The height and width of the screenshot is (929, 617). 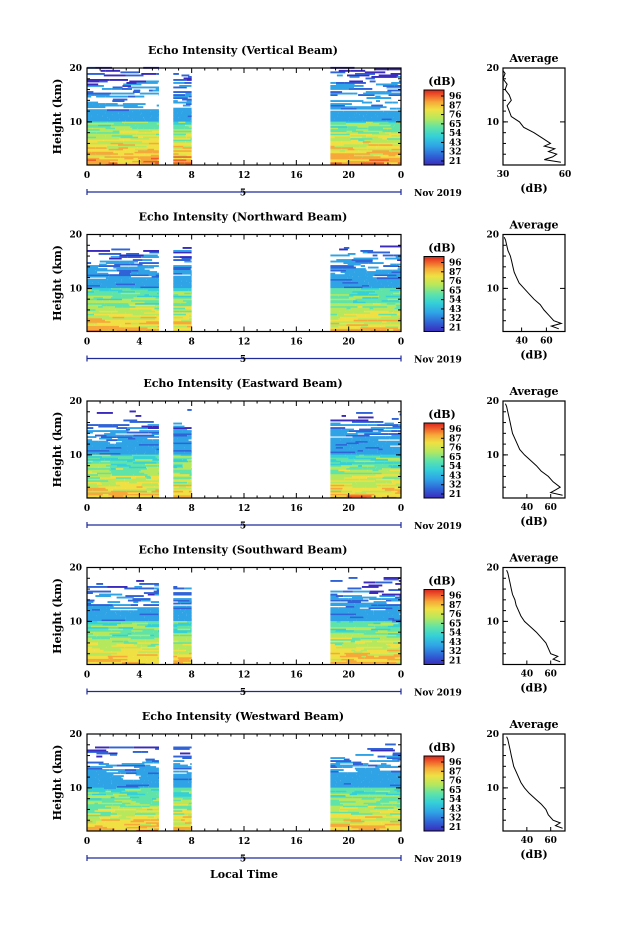 I want to click on colorbar-tick-label: 87, so click(x=455, y=273).